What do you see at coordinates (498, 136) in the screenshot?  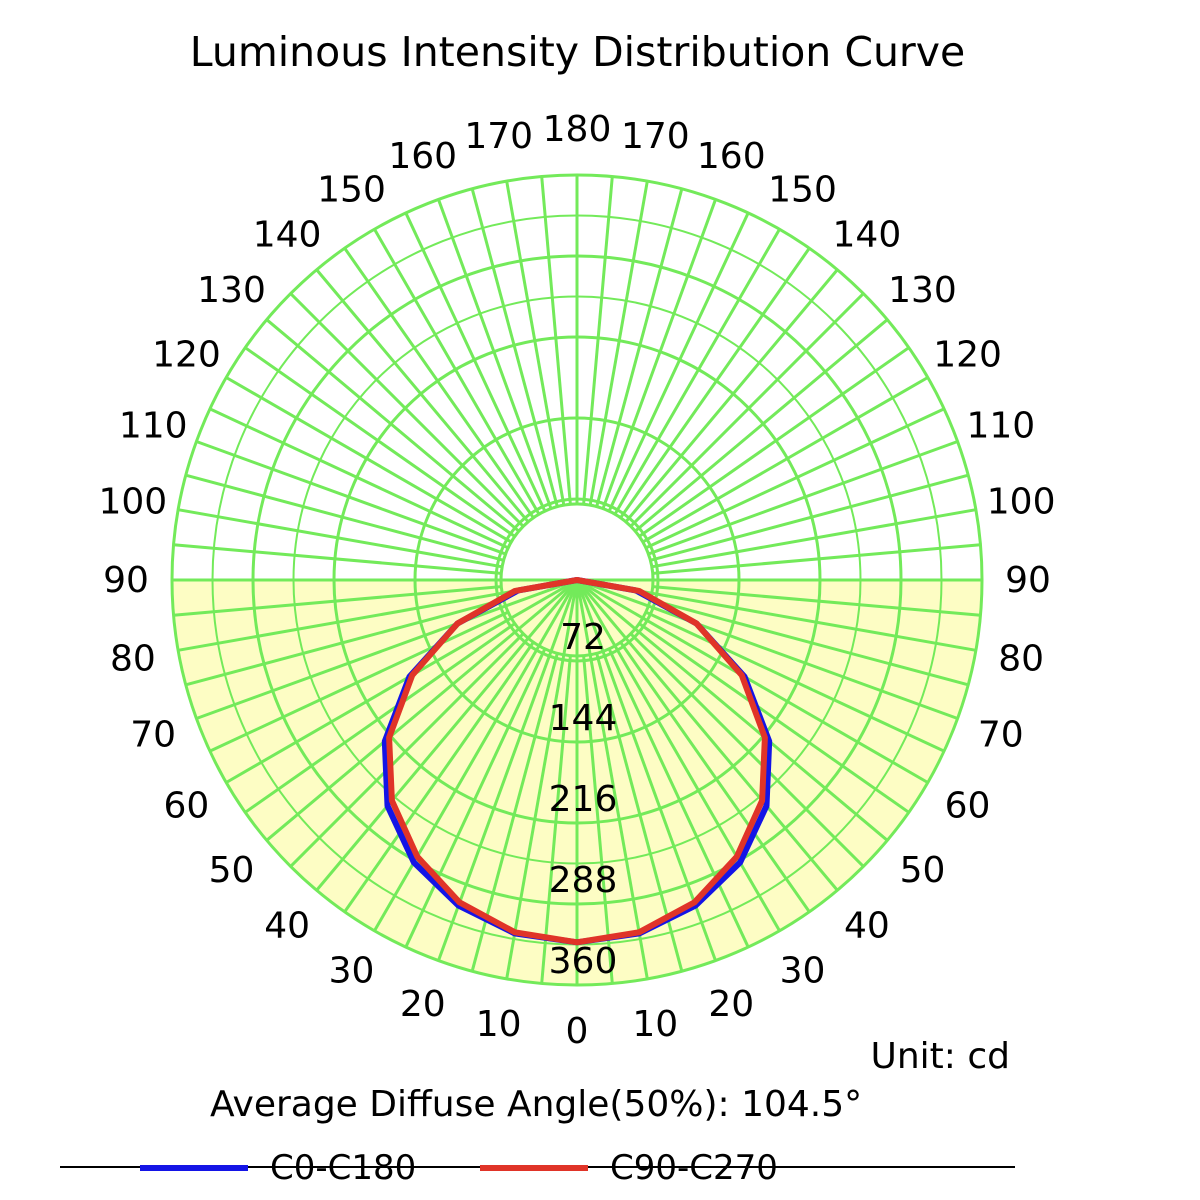 I see `angle-tick-label-right-170: 170` at bounding box center [498, 136].